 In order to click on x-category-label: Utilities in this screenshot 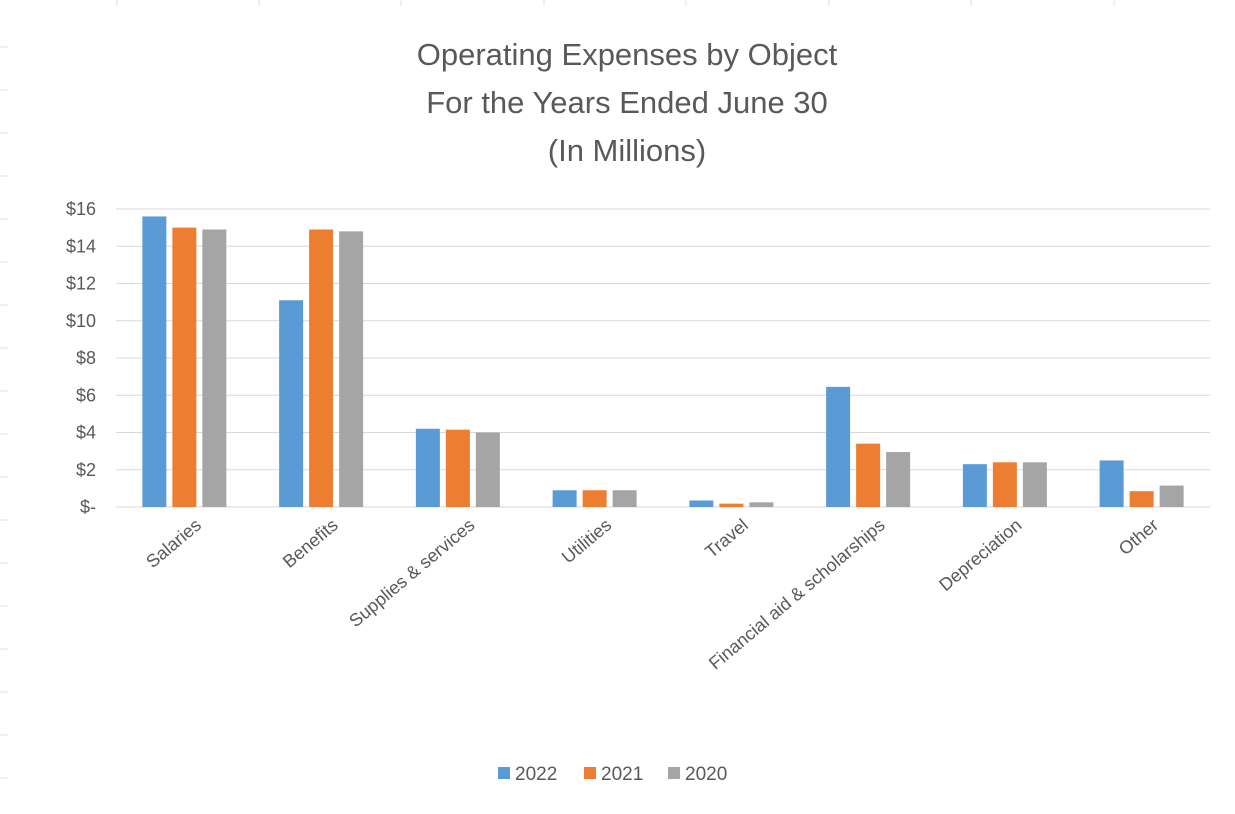, I will do `click(586, 541)`.